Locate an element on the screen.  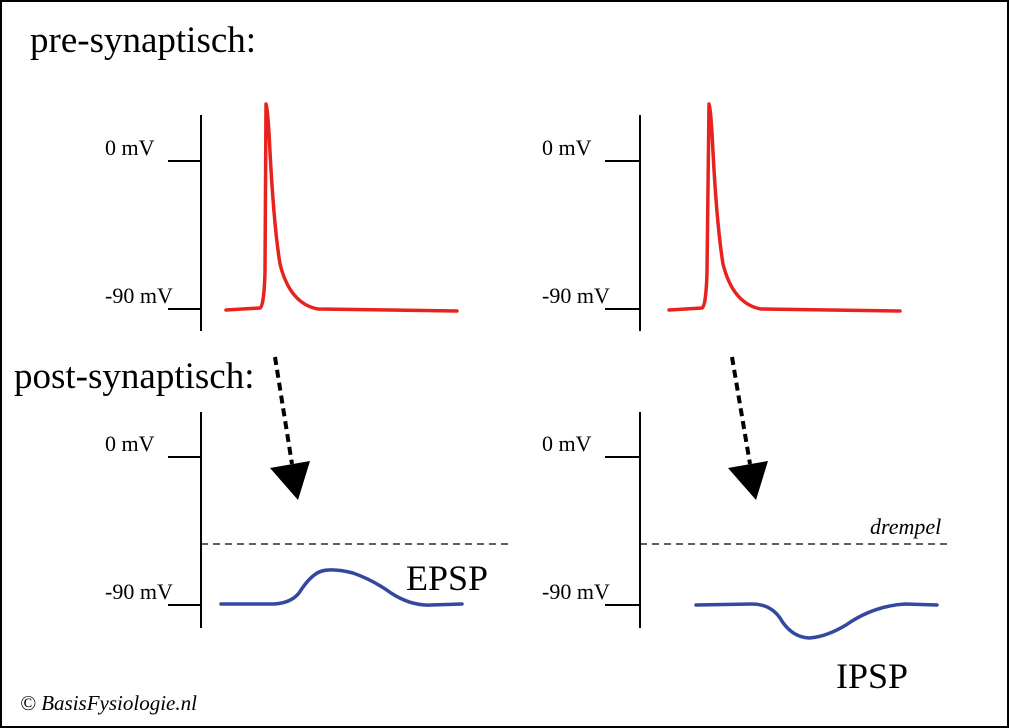
post-right-rest-label: -90 mV is located at coordinates (576, 591).